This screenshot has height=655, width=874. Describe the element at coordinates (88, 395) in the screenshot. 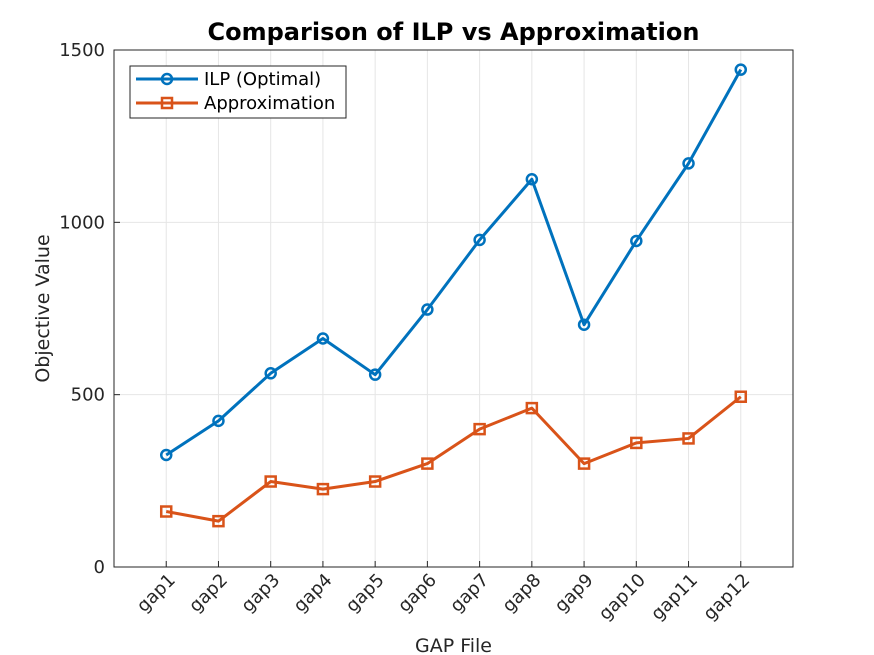

I see `y-tick-label: 500` at that location.